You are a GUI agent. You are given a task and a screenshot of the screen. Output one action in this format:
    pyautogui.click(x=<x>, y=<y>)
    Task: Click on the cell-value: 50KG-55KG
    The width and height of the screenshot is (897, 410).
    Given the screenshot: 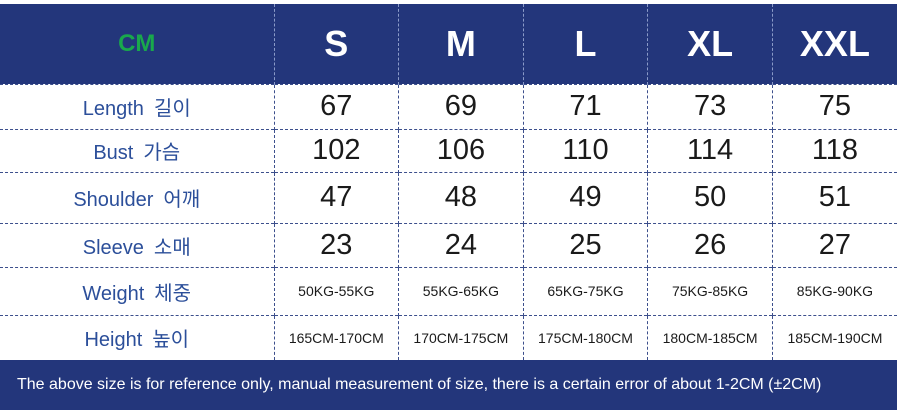 What is the action you would take?
    pyautogui.click(x=336, y=290)
    